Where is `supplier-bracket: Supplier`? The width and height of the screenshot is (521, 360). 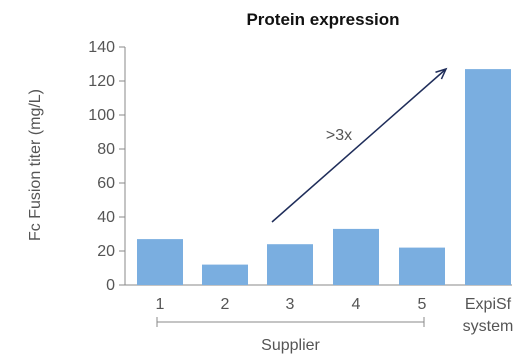
supplier-bracket: Supplier is located at coordinates (290, 335).